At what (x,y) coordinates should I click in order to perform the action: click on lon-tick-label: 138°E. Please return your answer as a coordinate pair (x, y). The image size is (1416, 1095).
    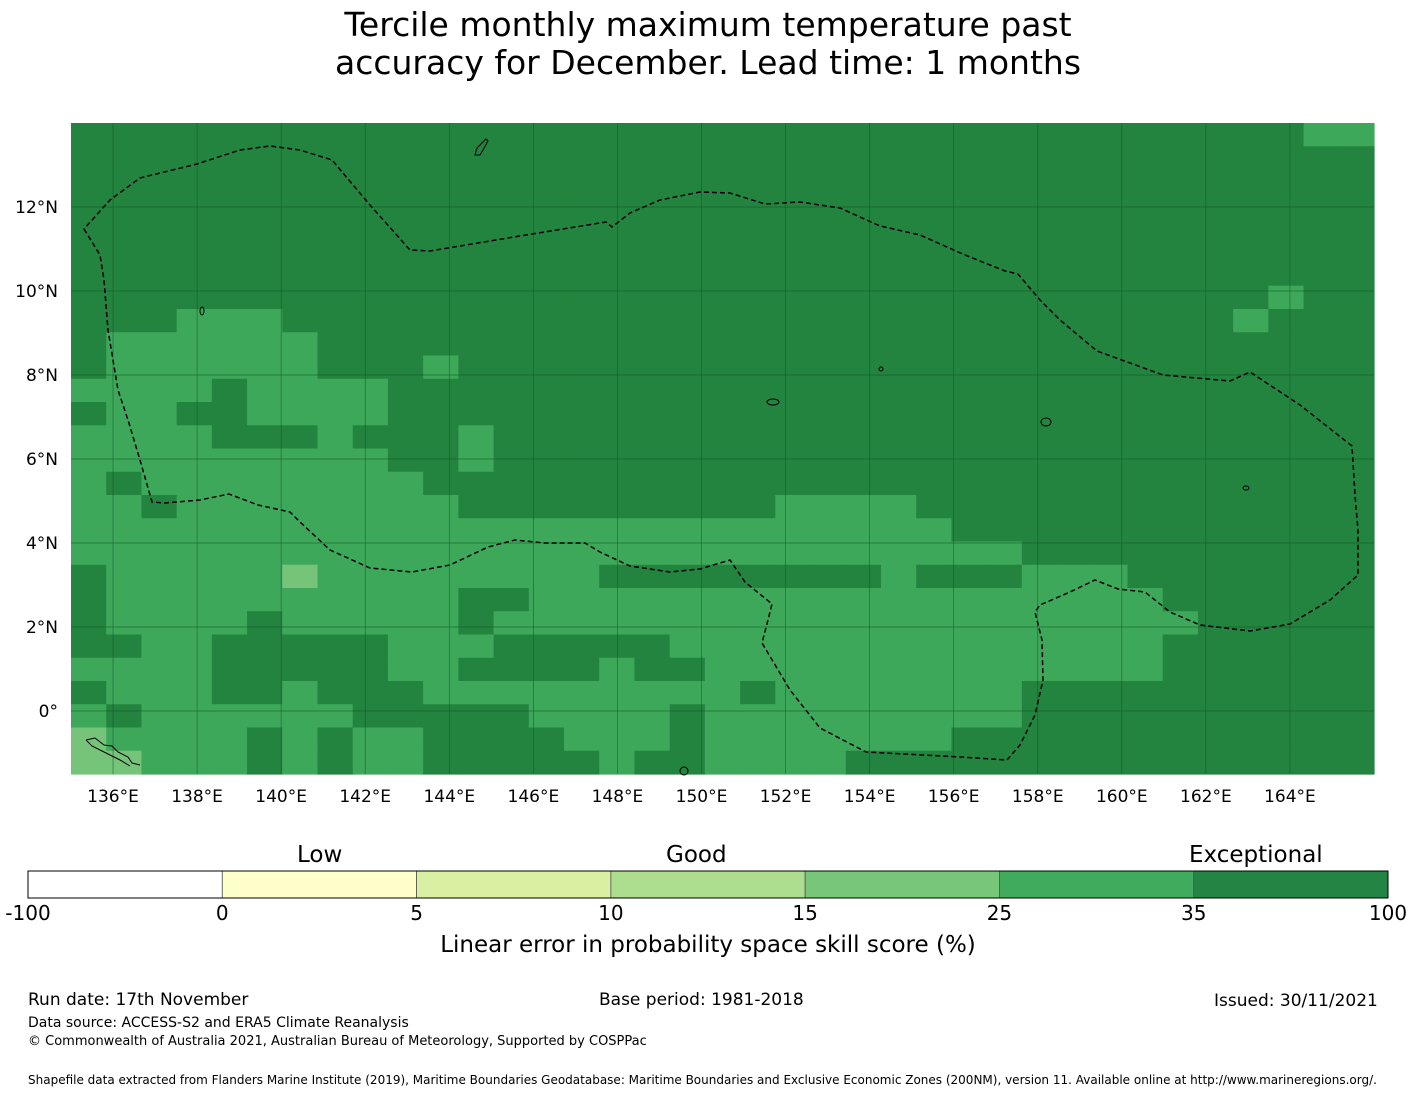
    Looking at the image, I should click on (197, 797).